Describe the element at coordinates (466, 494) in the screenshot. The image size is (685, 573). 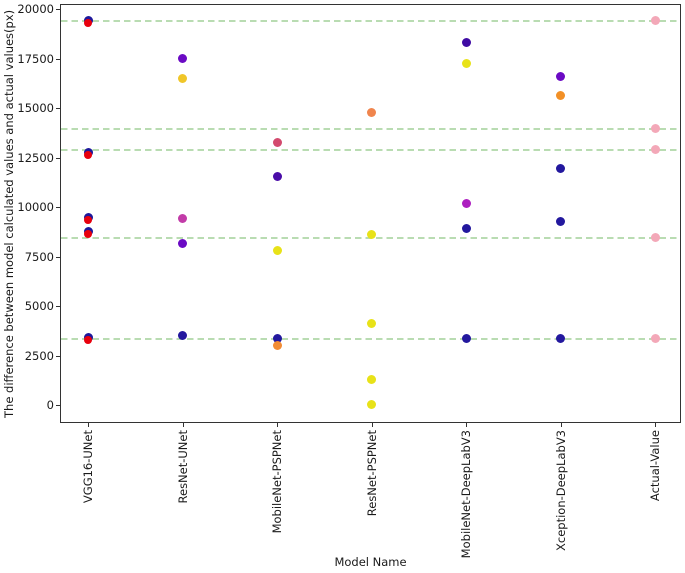
I see `x-tick-label-mobilenet-deeplabv3: MobileNet-DeepLabV3` at that location.